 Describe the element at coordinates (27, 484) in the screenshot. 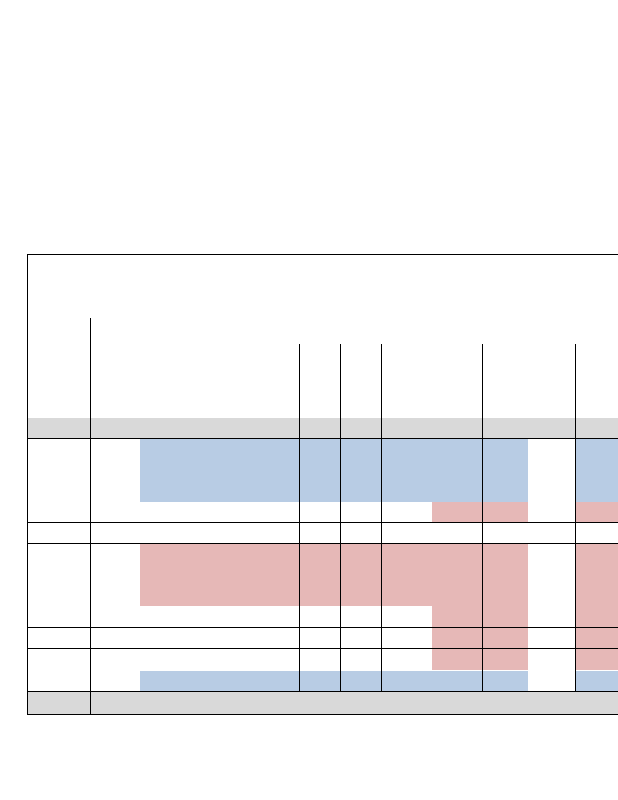

I see `table-border-left` at that location.